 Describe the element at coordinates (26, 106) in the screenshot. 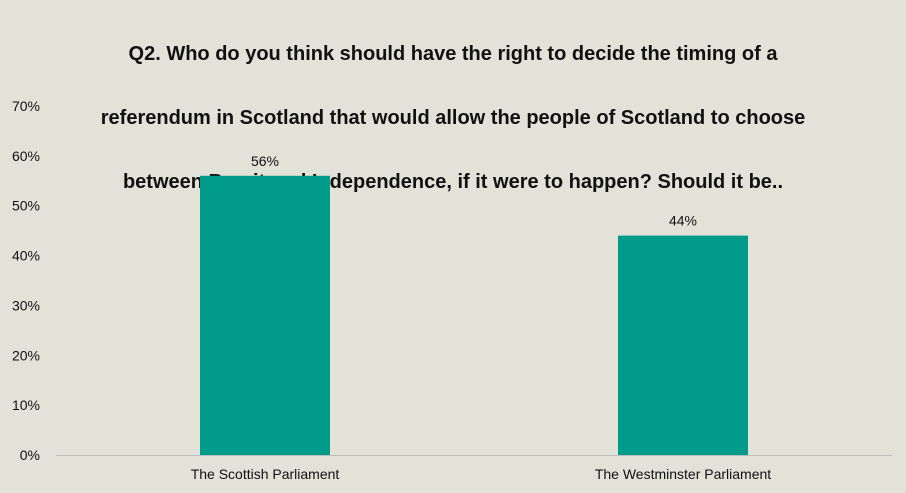

I see `y-tick-label: 70%` at that location.